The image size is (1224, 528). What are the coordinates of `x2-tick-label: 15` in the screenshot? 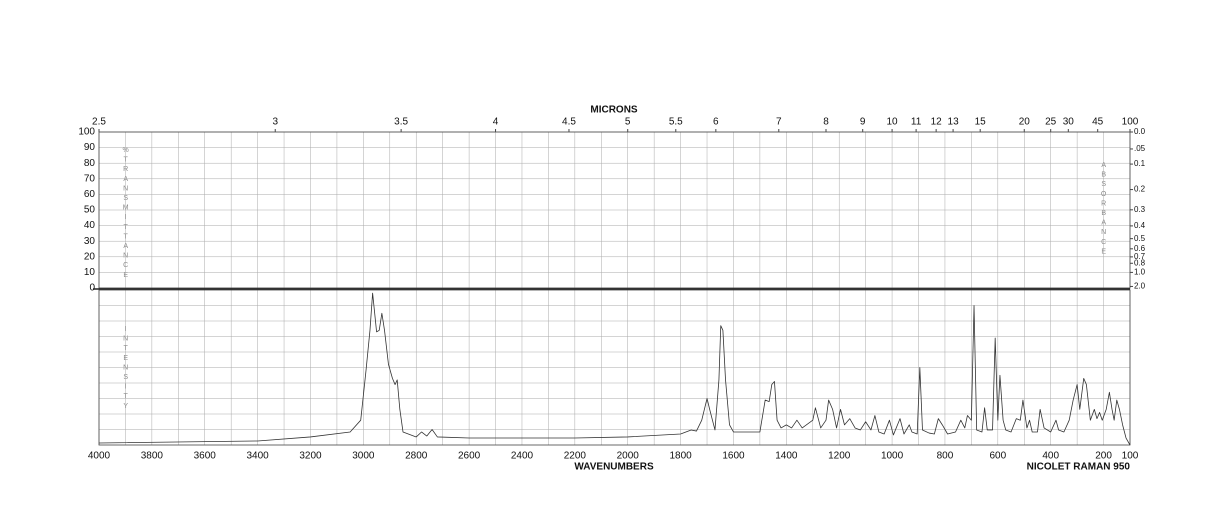 It's located at (981, 122).